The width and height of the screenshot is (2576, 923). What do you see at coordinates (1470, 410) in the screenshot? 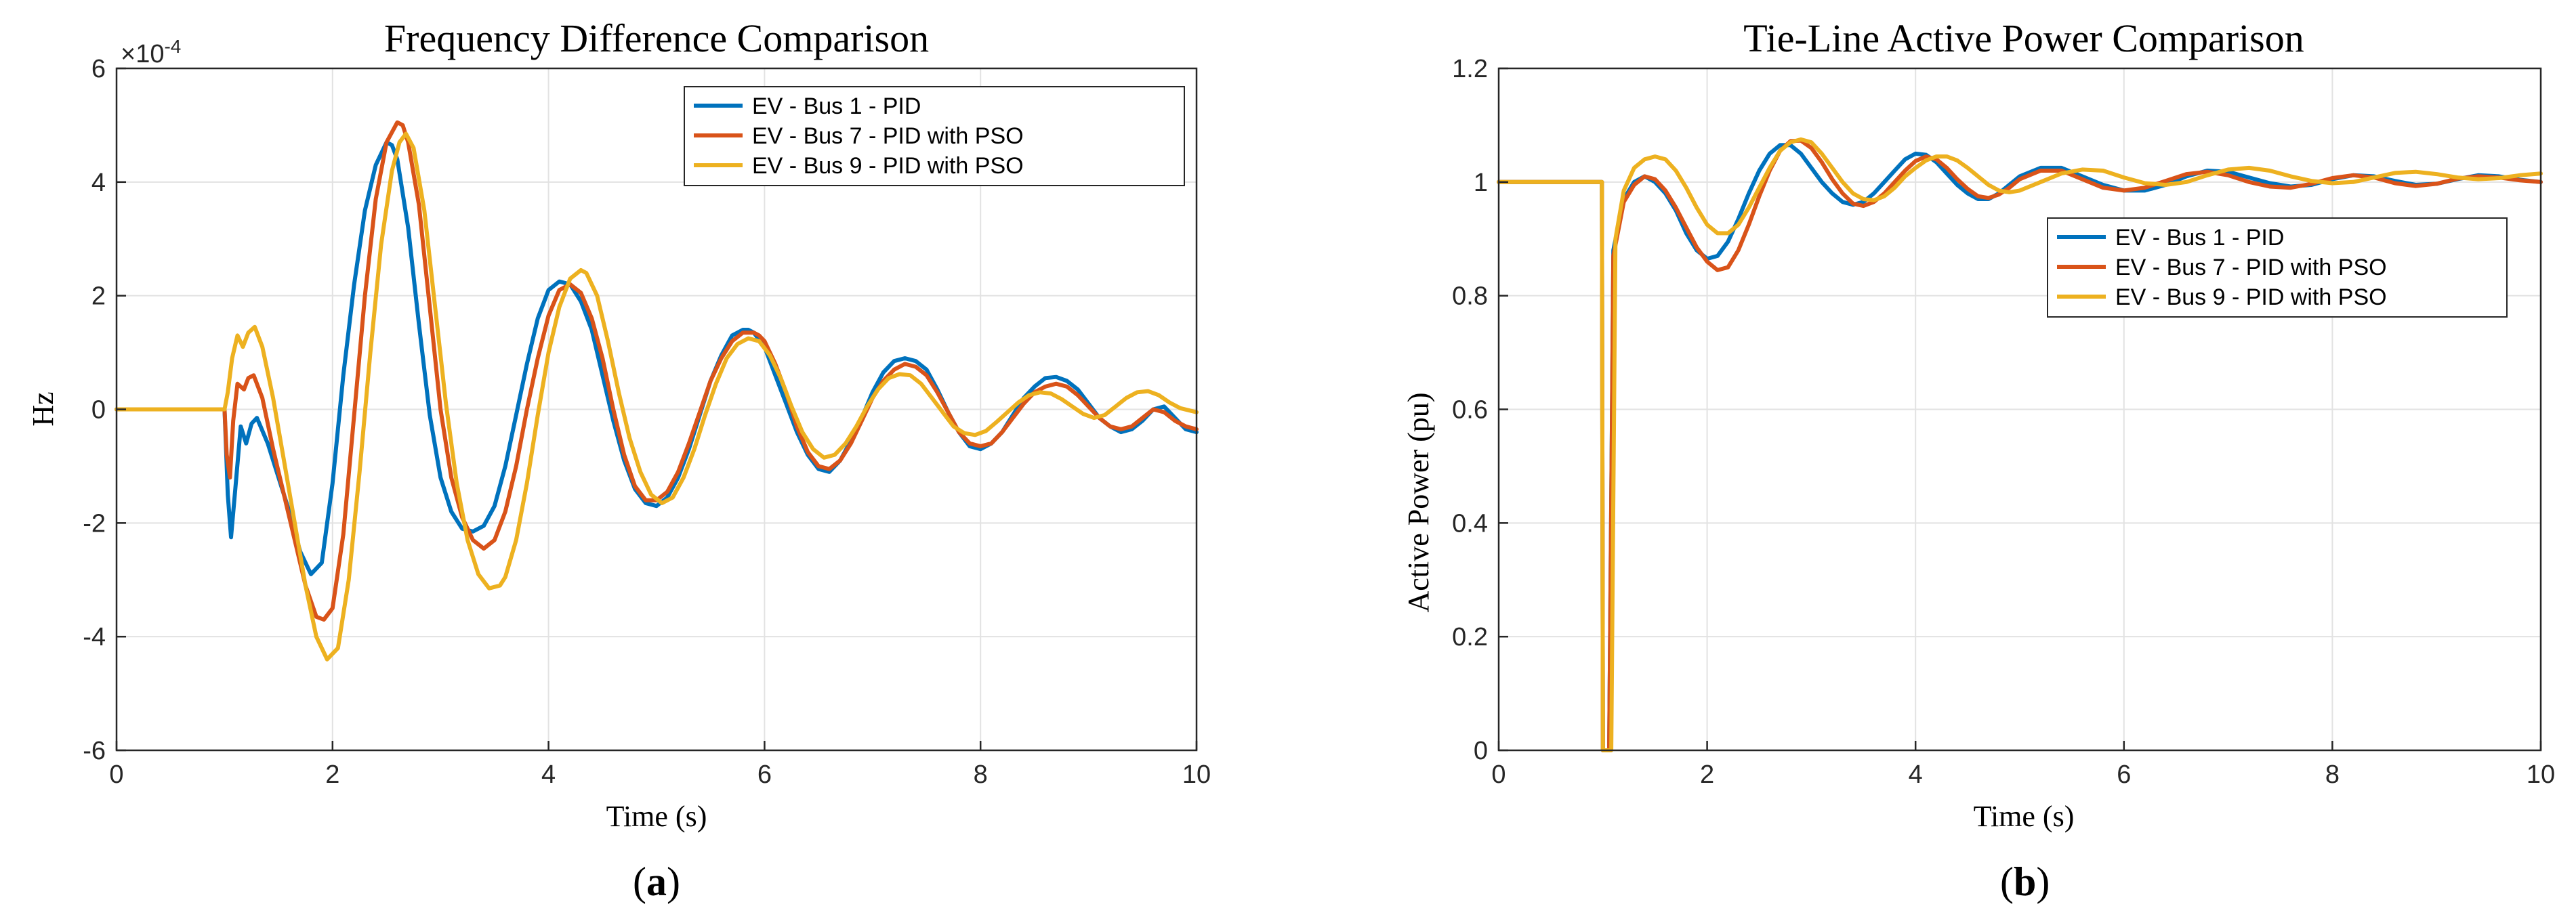
I see `y-tick-label: 0.6` at bounding box center [1470, 410].